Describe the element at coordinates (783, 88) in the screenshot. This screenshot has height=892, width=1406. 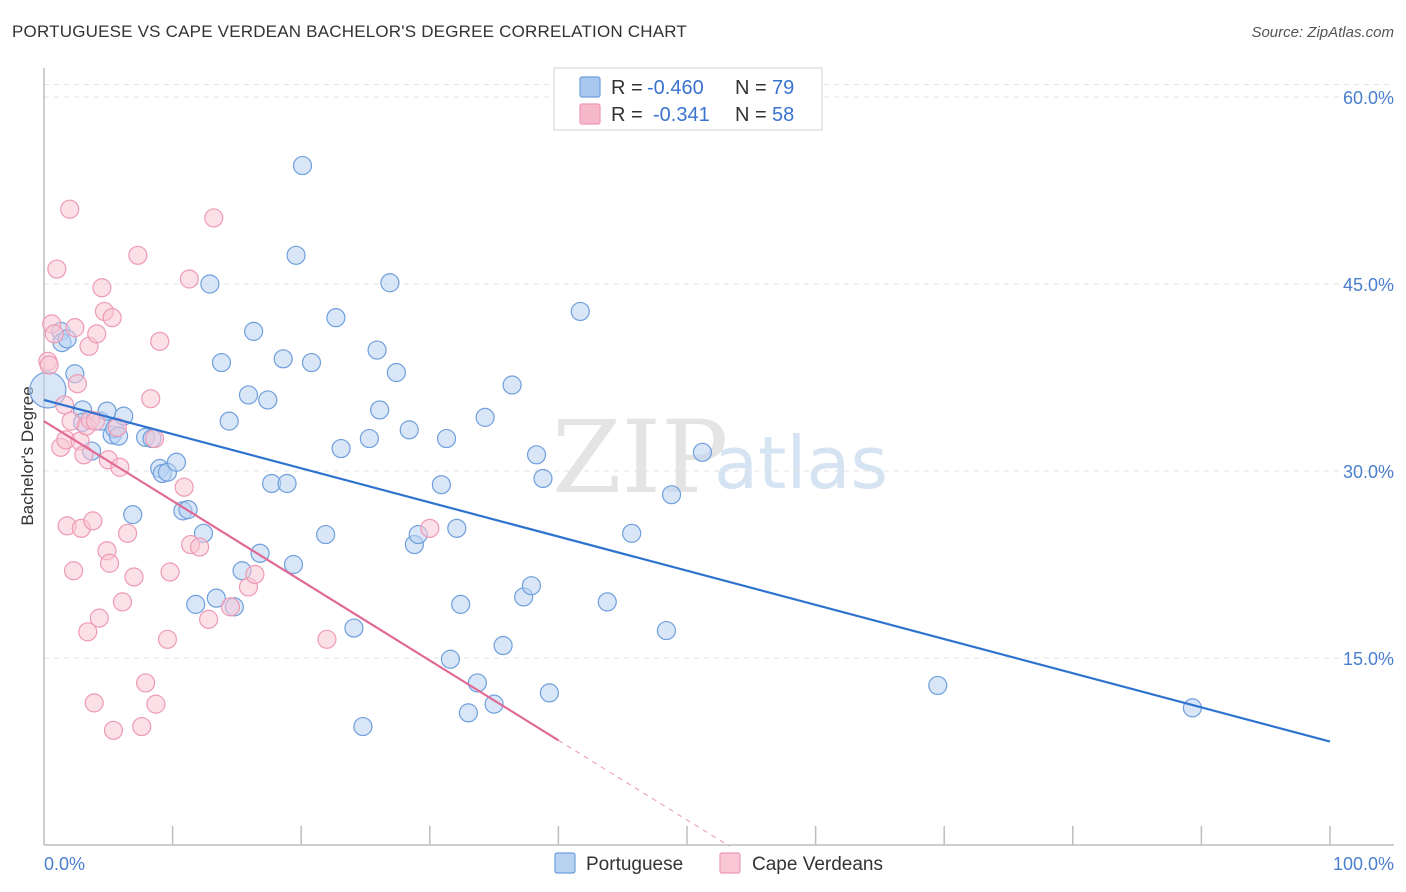
I see `legend-n-value-portuguese: 79` at that location.